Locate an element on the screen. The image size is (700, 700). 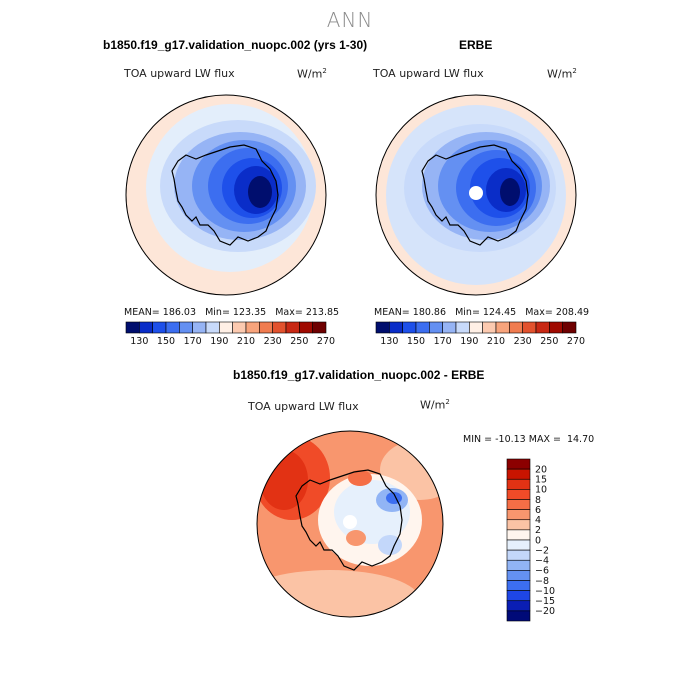
diff-colorbar-tick-label: −10 is located at coordinates (545, 591).